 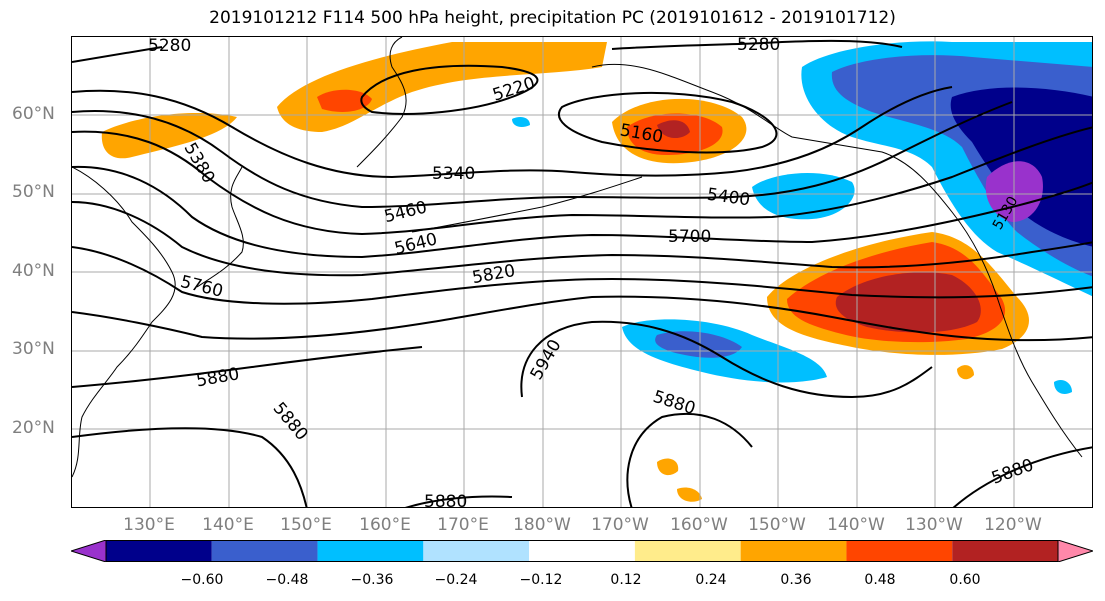 What do you see at coordinates (527, 204) in the screenshot?
I see `coast-aleutians` at bounding box center [527, 204].